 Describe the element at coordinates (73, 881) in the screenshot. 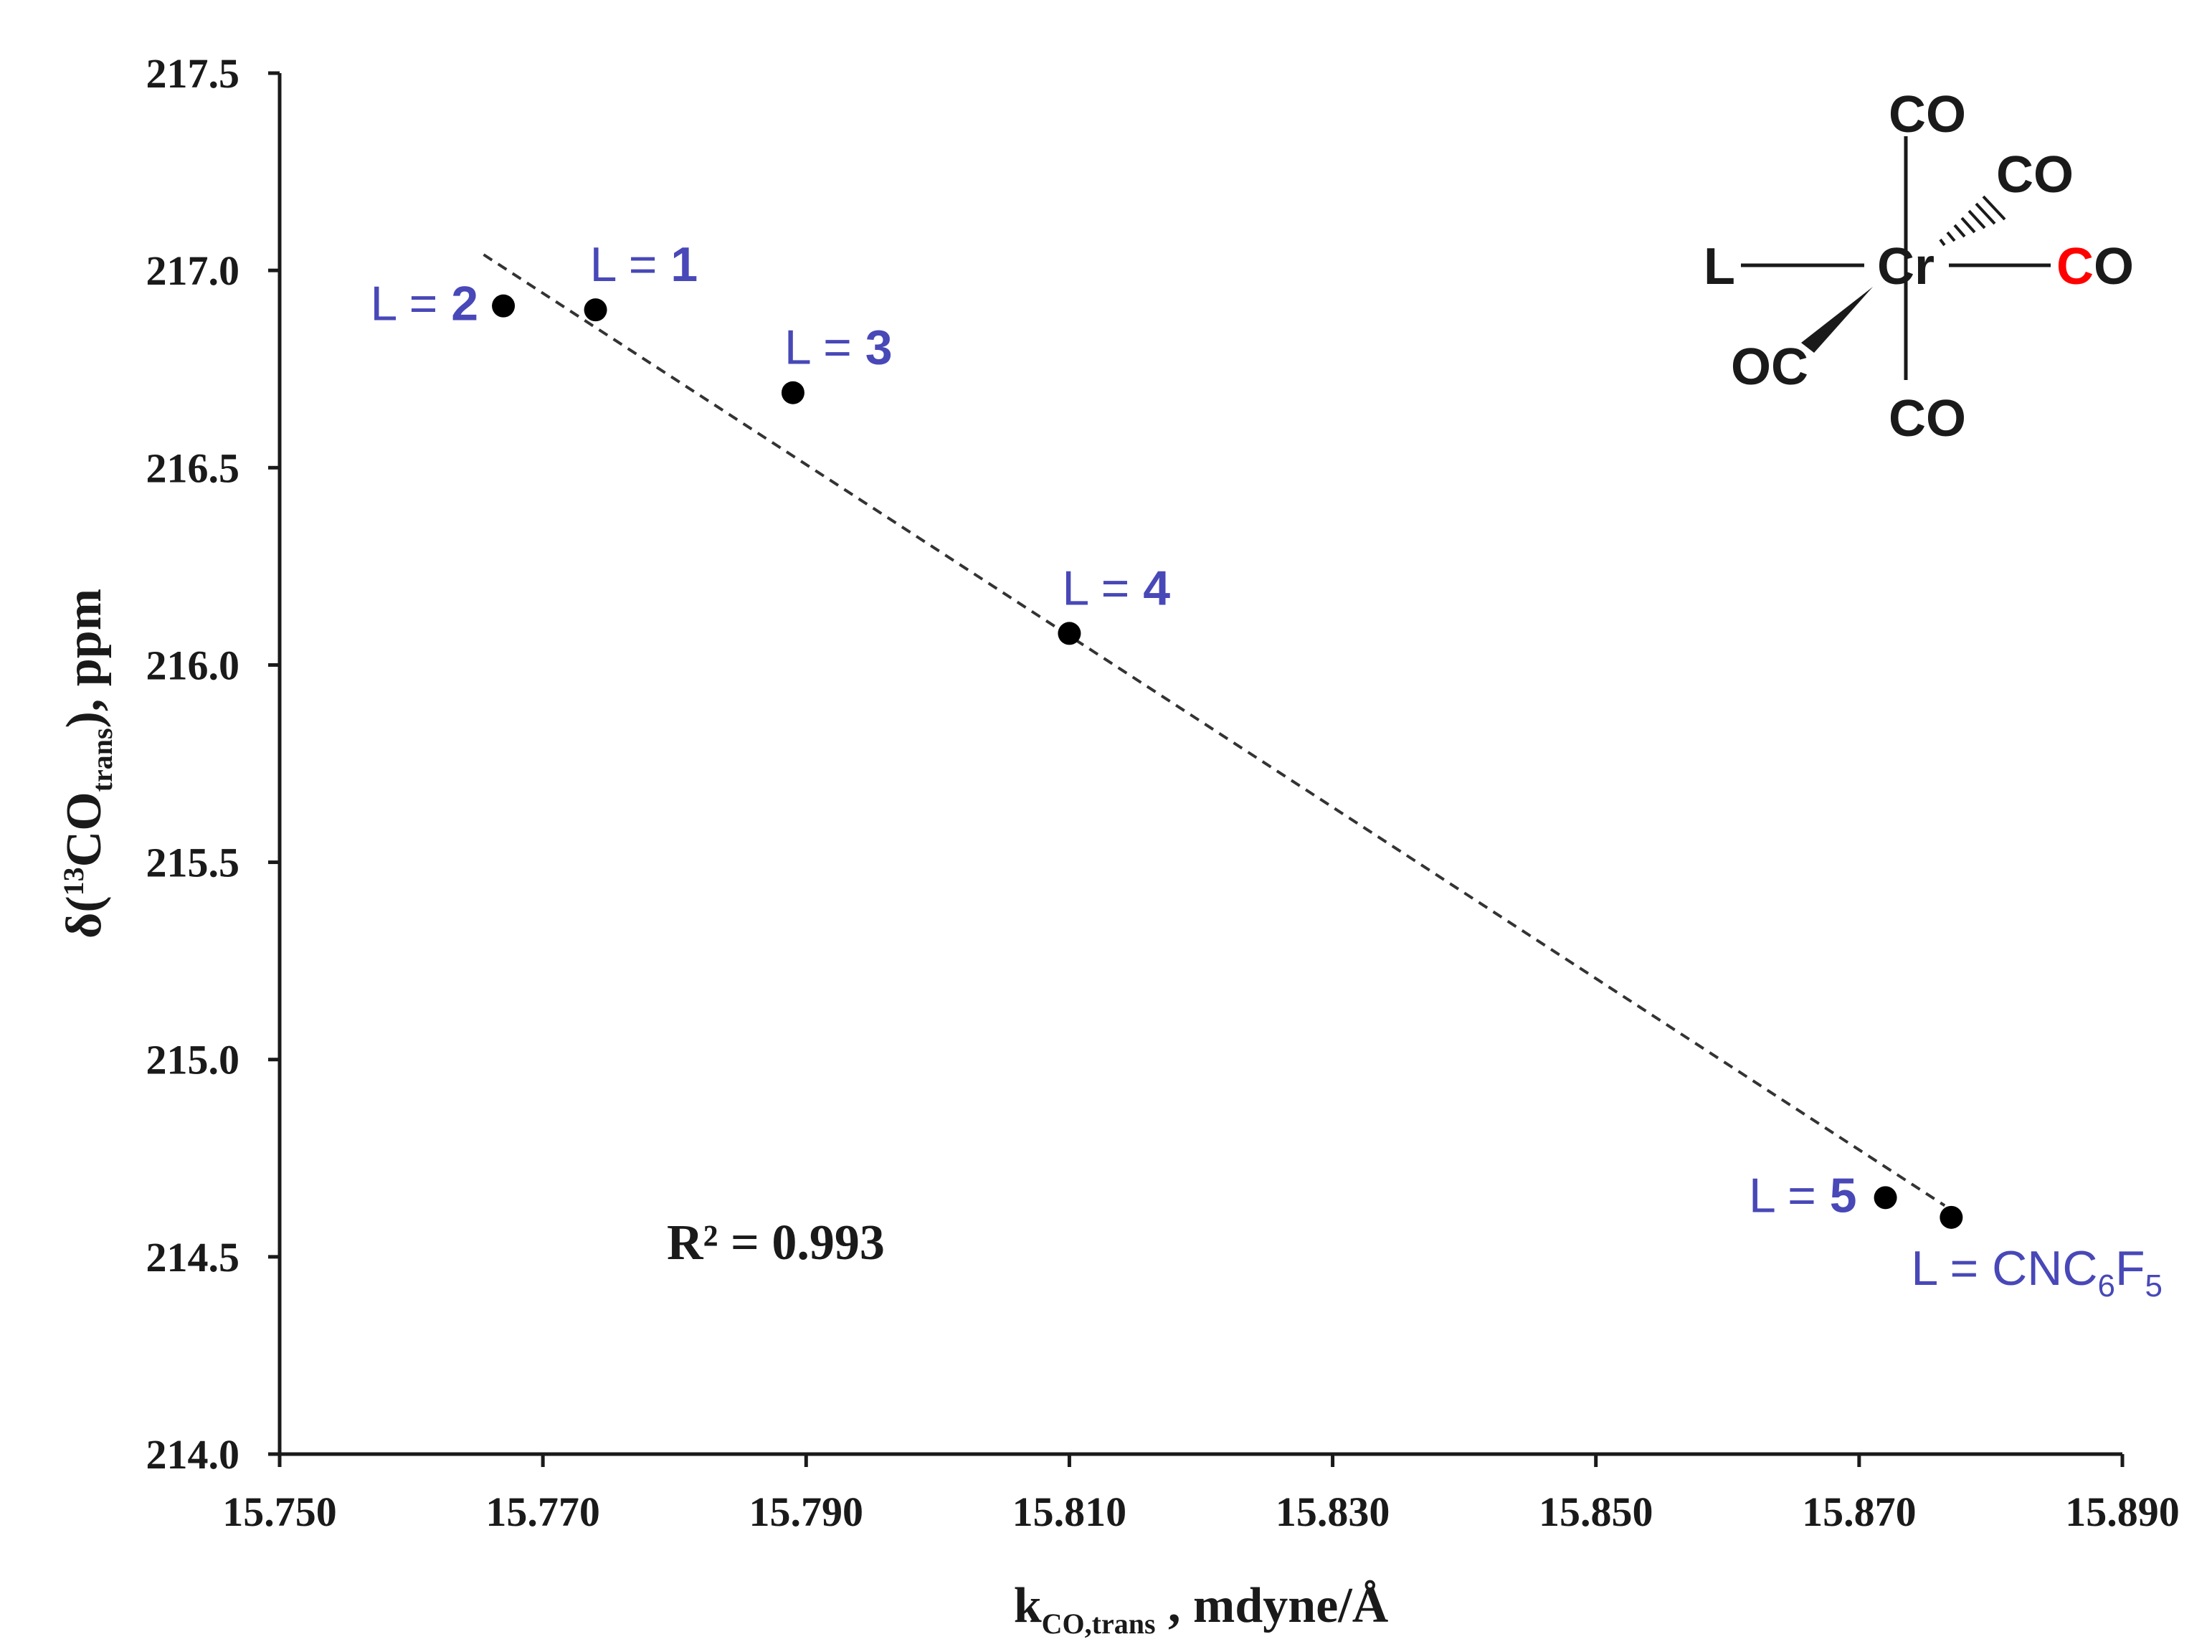

I see `y-axis-title-sup: 13` at that location.